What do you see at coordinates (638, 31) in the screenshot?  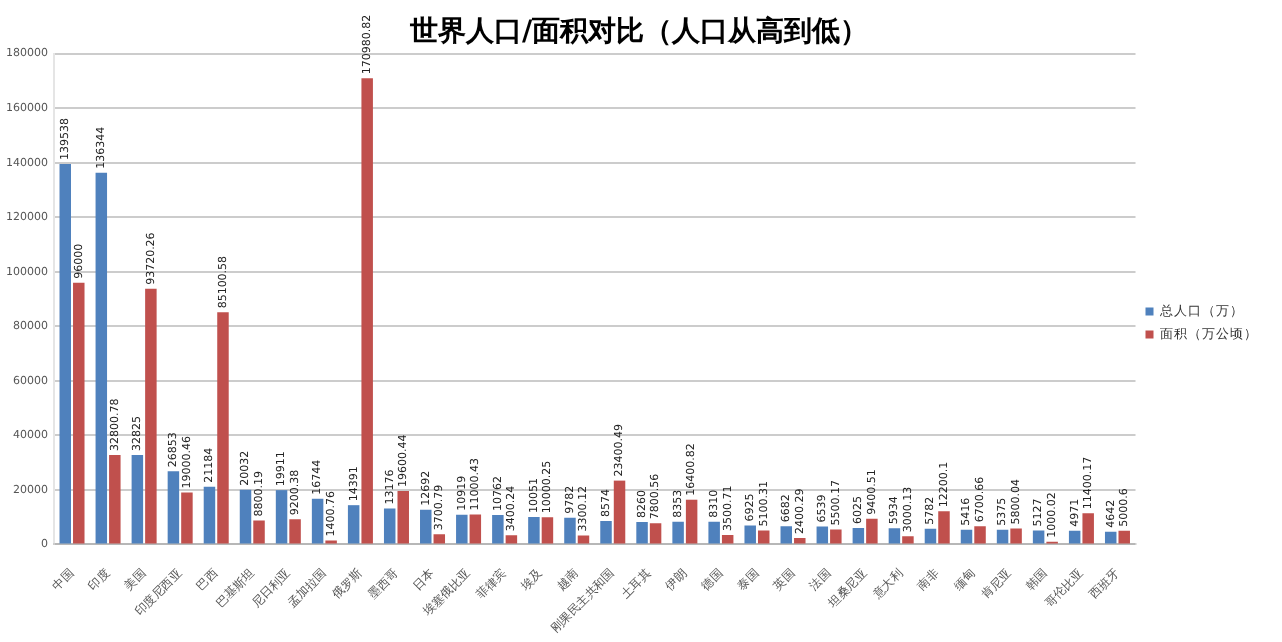 I see `chart-title: 世界人口/面积对比（人口从高到低）` at bounding box center [638, 31].